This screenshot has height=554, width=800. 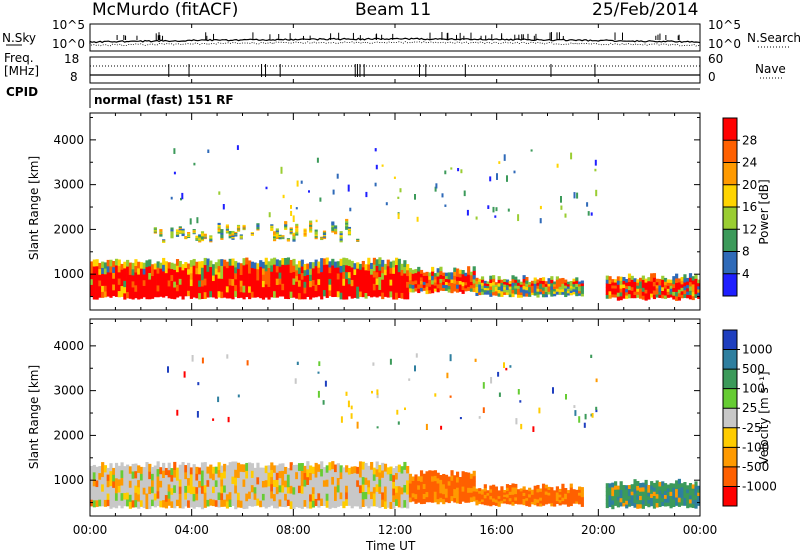 I want to click on beam-title: Beam 11, so click(x=393, y=10).